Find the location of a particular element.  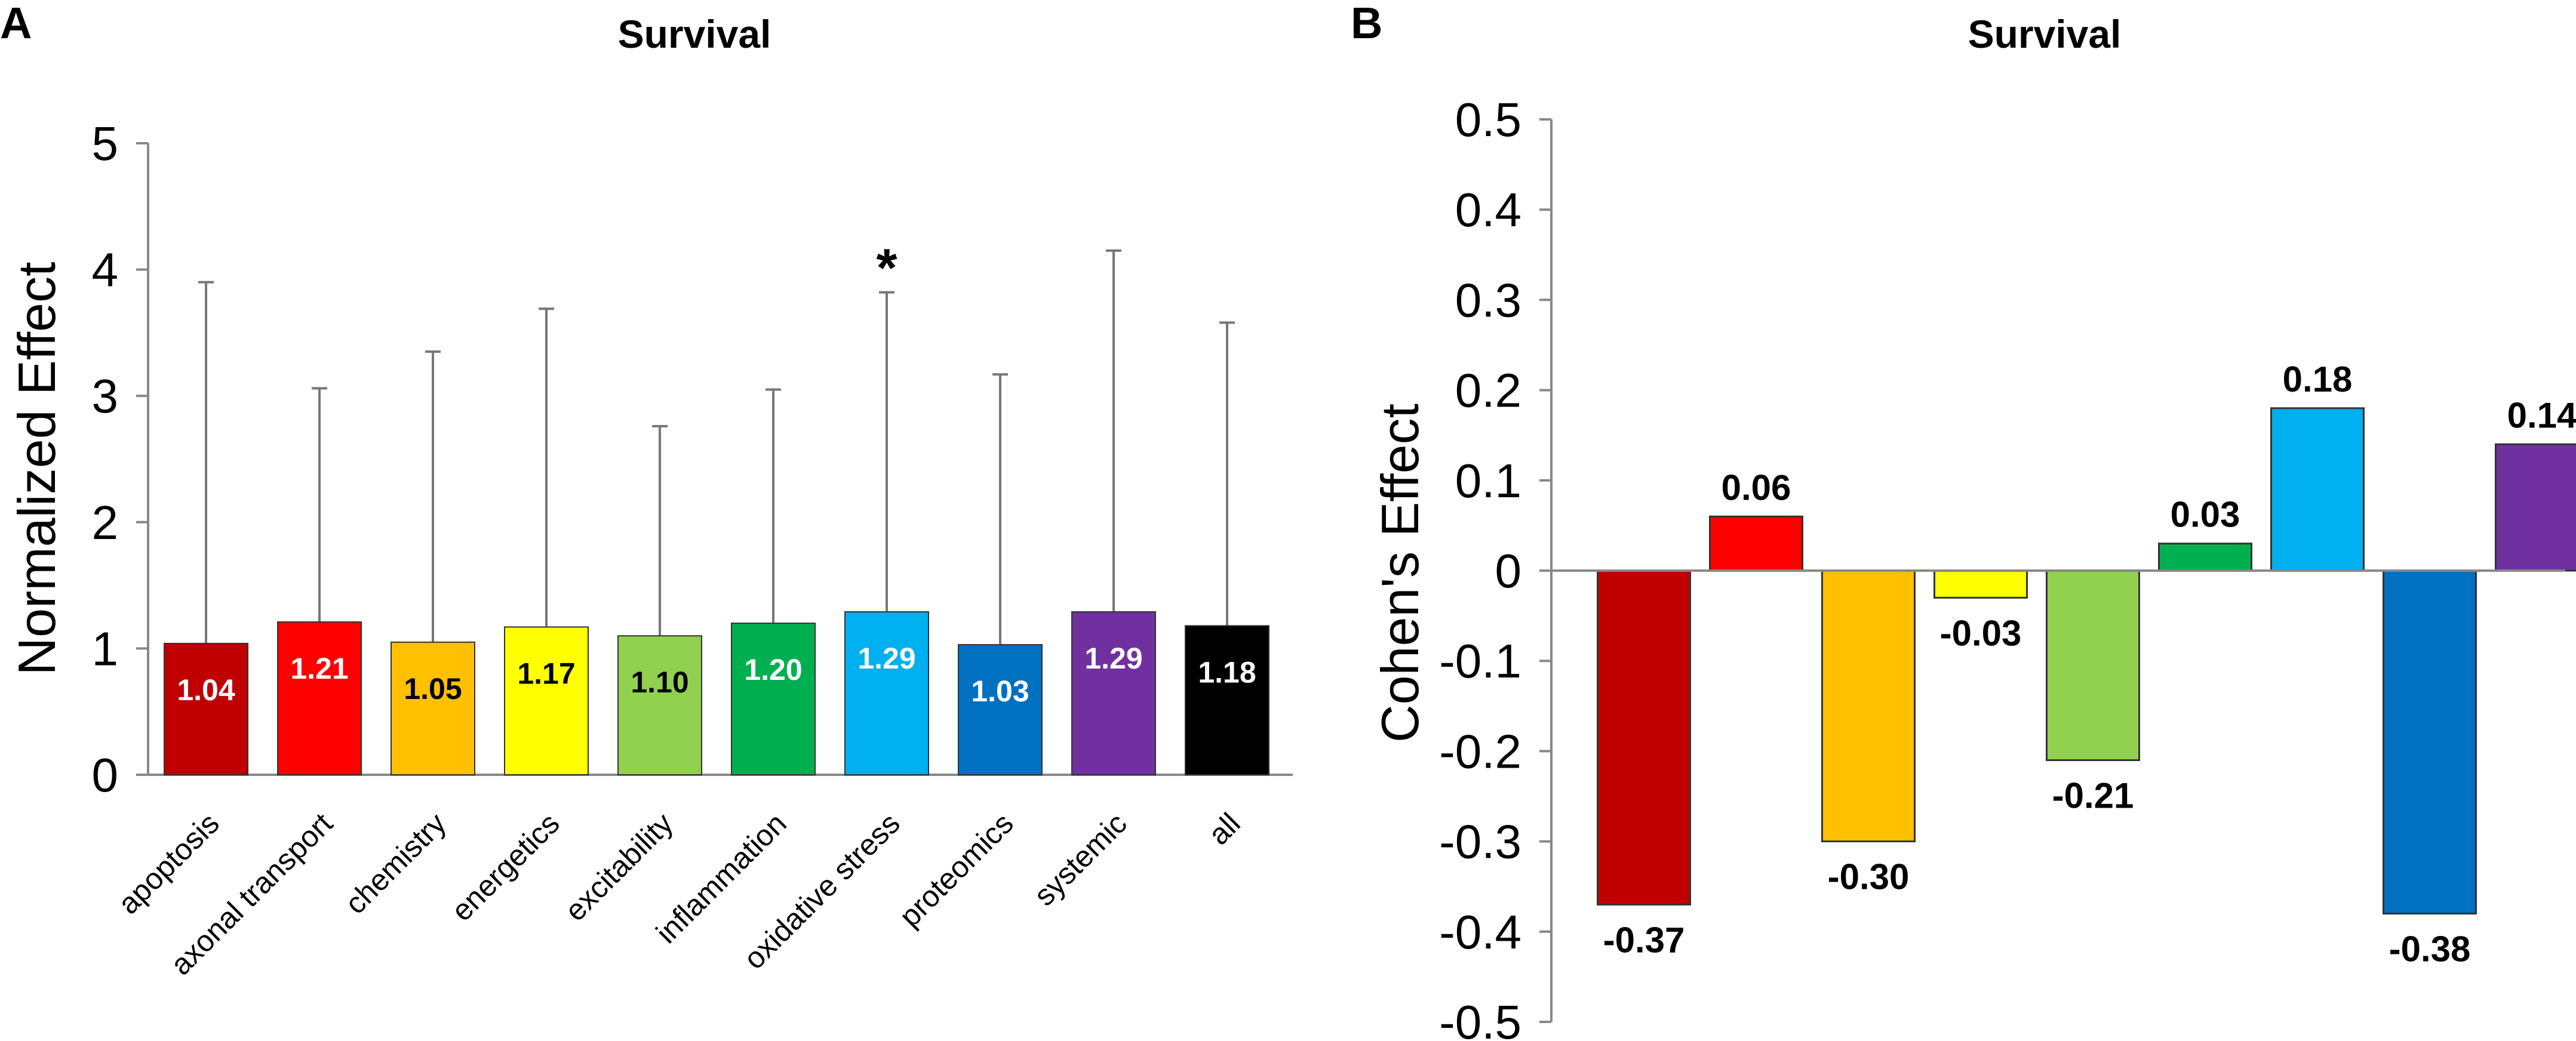

chart-b-bar-value-label: -0.21 is located at coordinates (2093, 796).